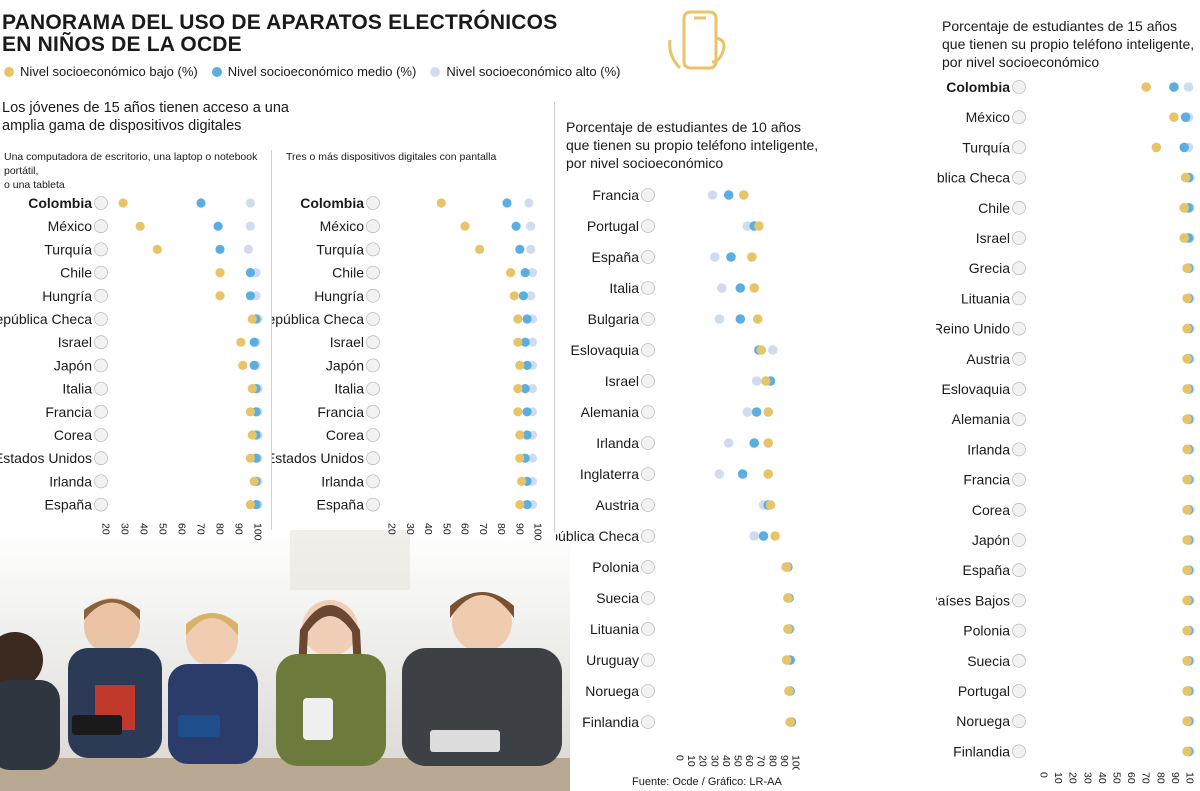 The height and width of the screenshot is (791, 1200). Describe the element at coordinates (435, 71) in the screenshot. I see `legend-swatch-high` at that location.